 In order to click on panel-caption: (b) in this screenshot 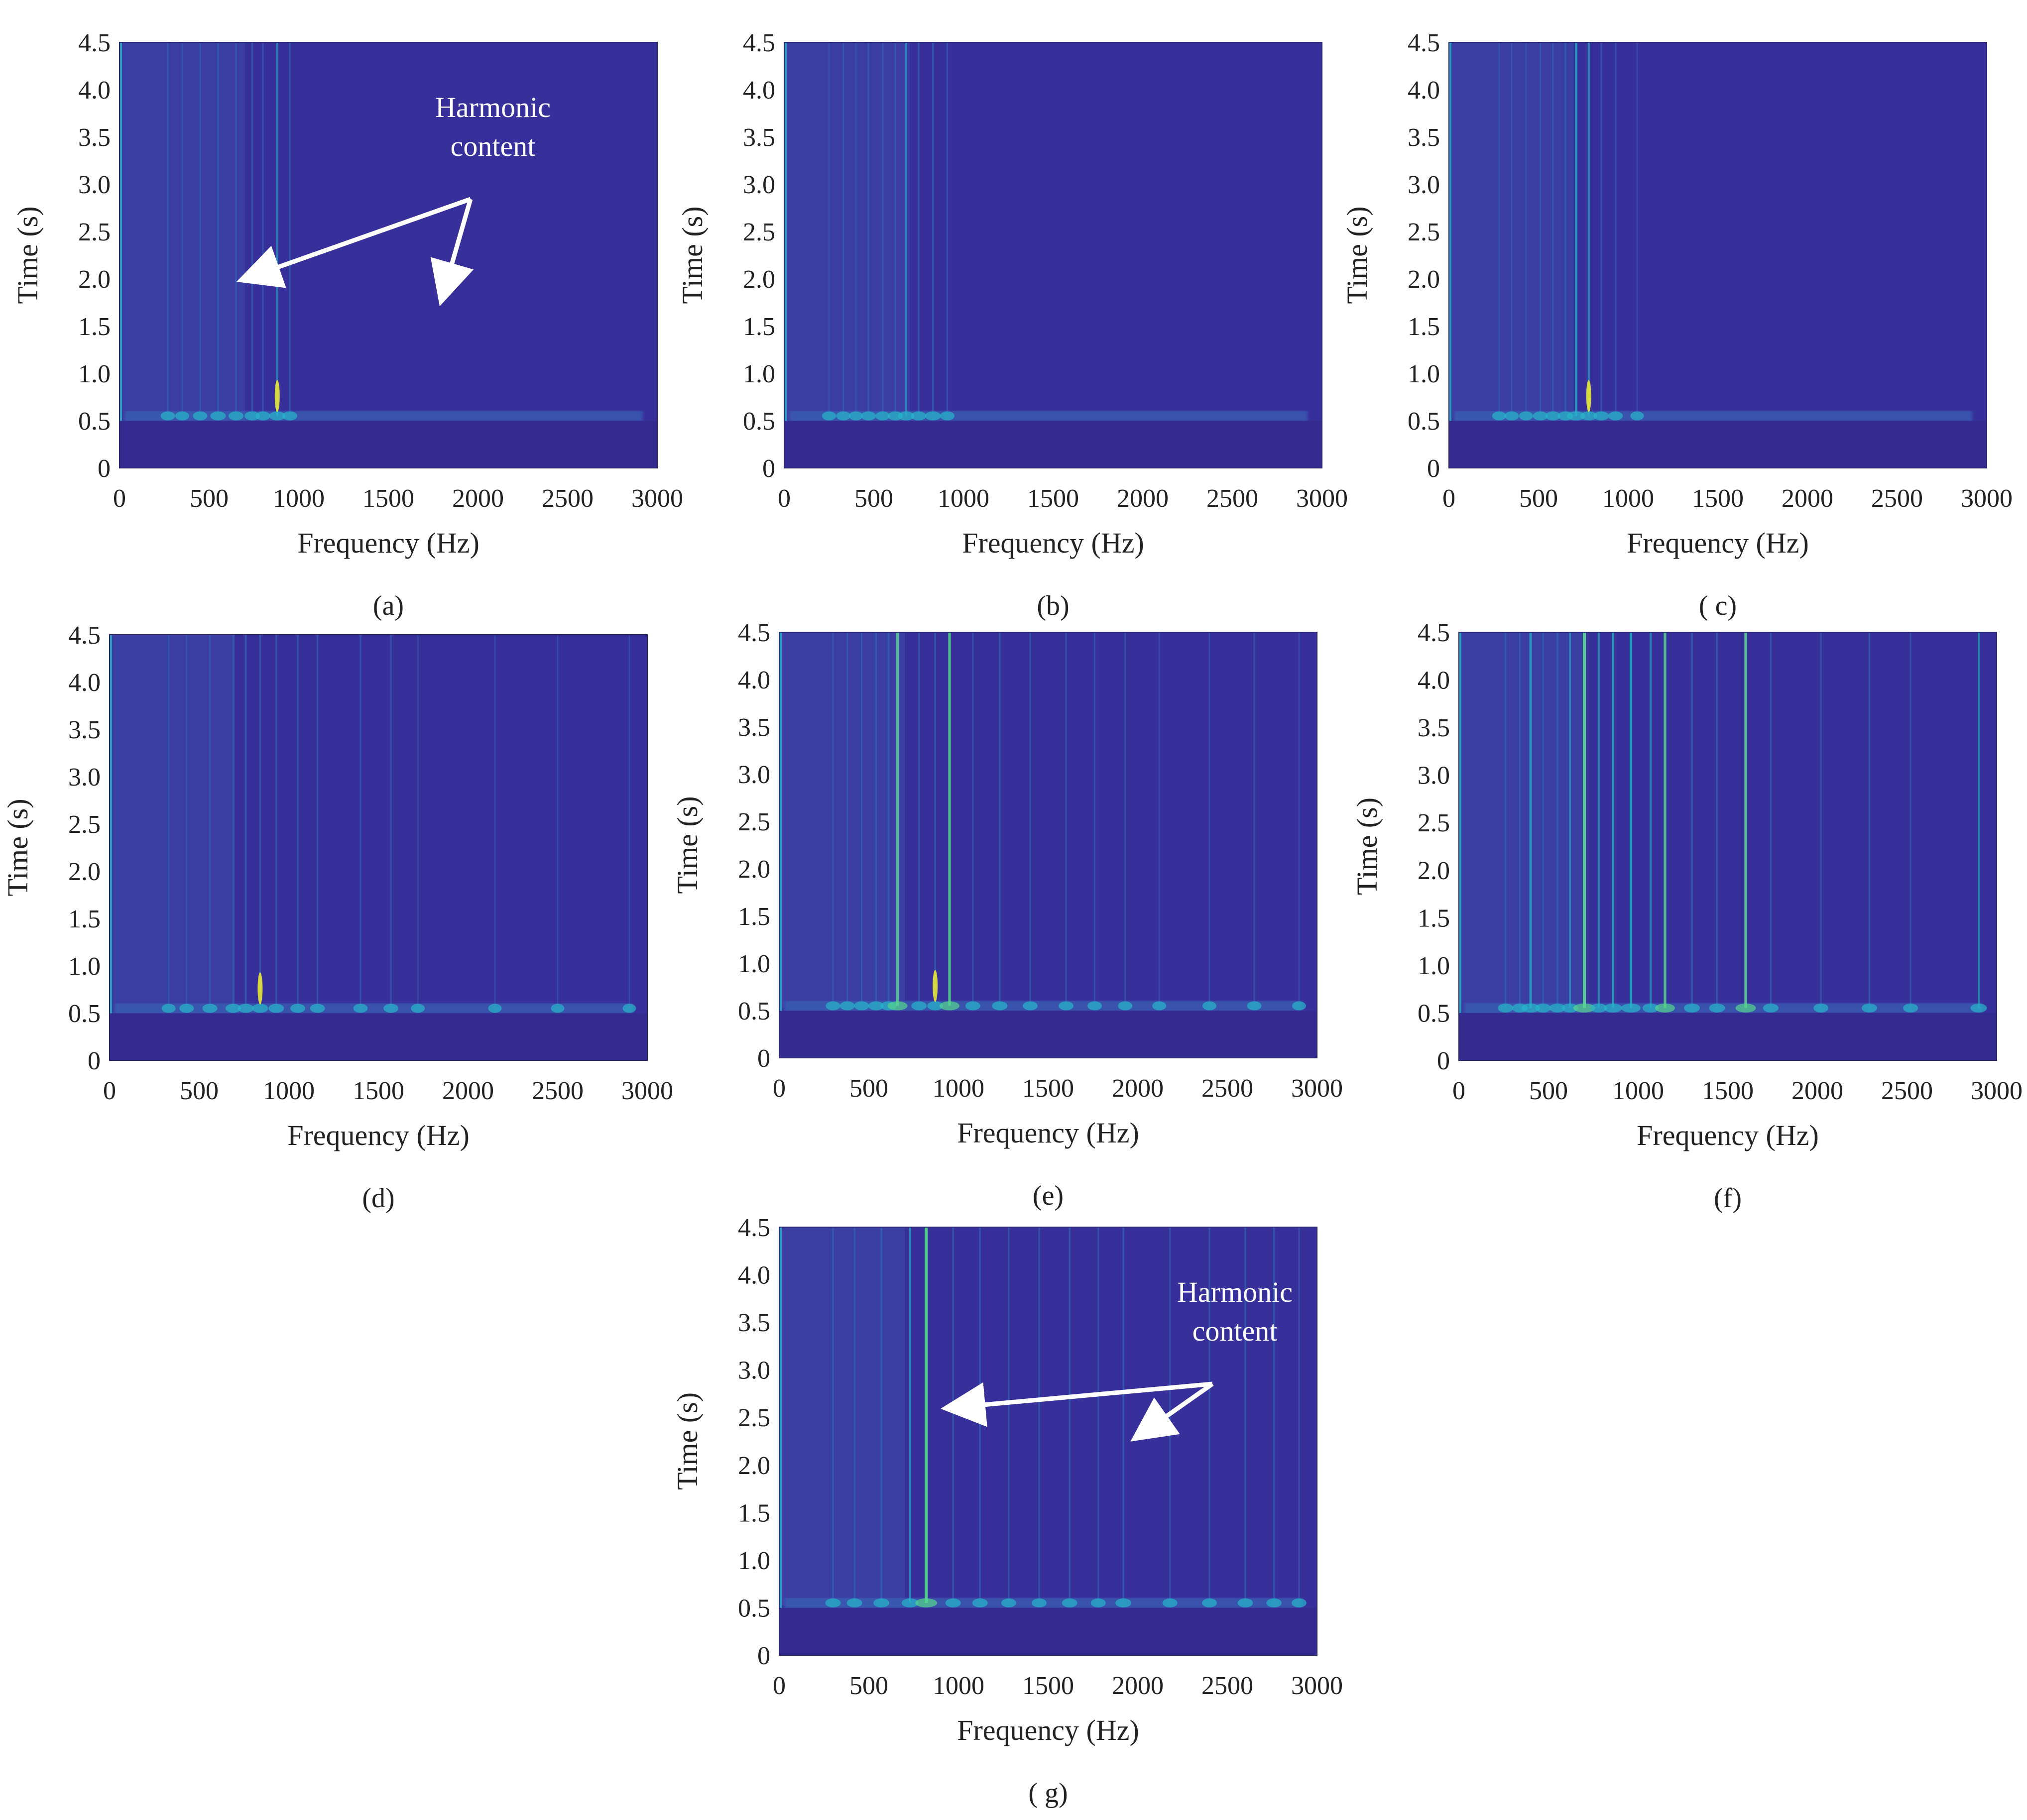, I will do `click(1053, 605)`.